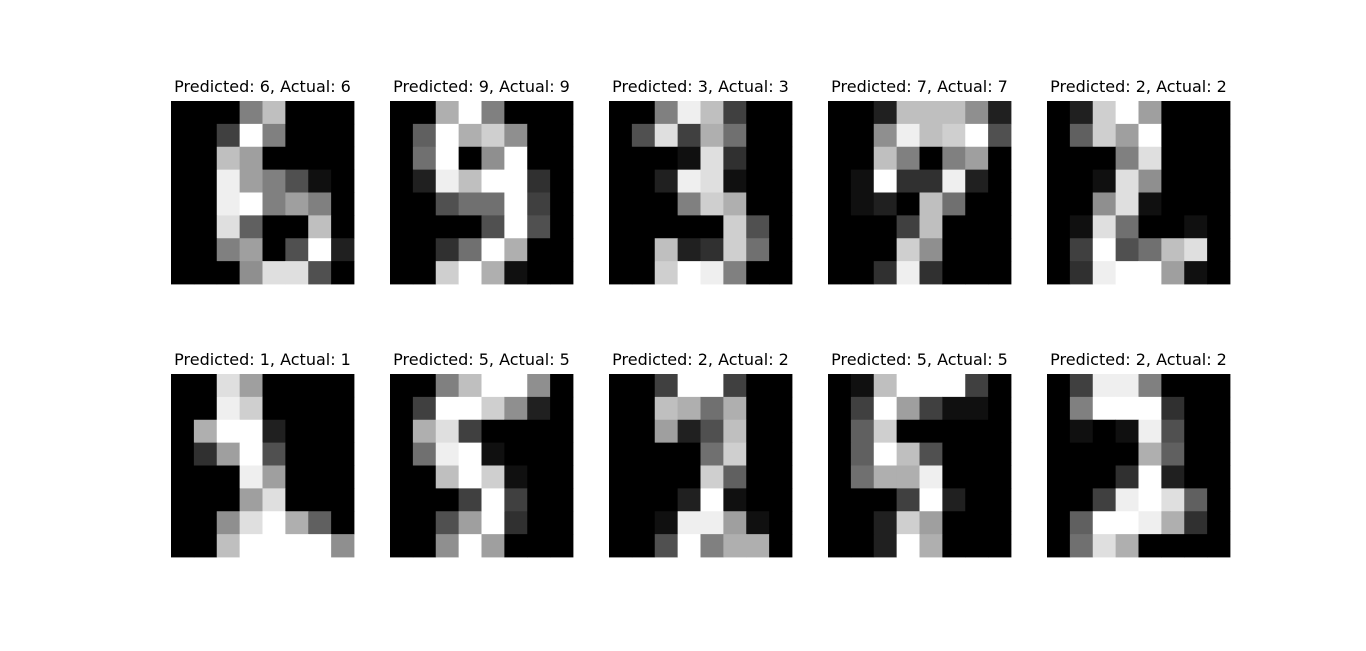 This screenshot has height=651, width=1366. What do you see at coordinates (482, 181) in the screenshot?
I see `digit-panel: Predicted: 9, Actual: 9` at bounding box center [482, 181].